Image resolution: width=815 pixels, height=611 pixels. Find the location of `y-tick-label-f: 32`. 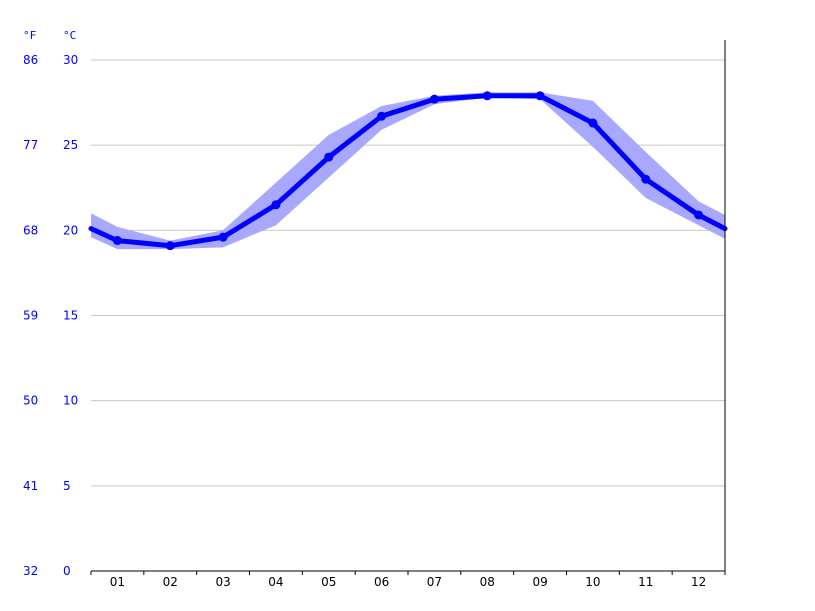

y-tick-label-f: 32 is located at coordinates (30, 571).